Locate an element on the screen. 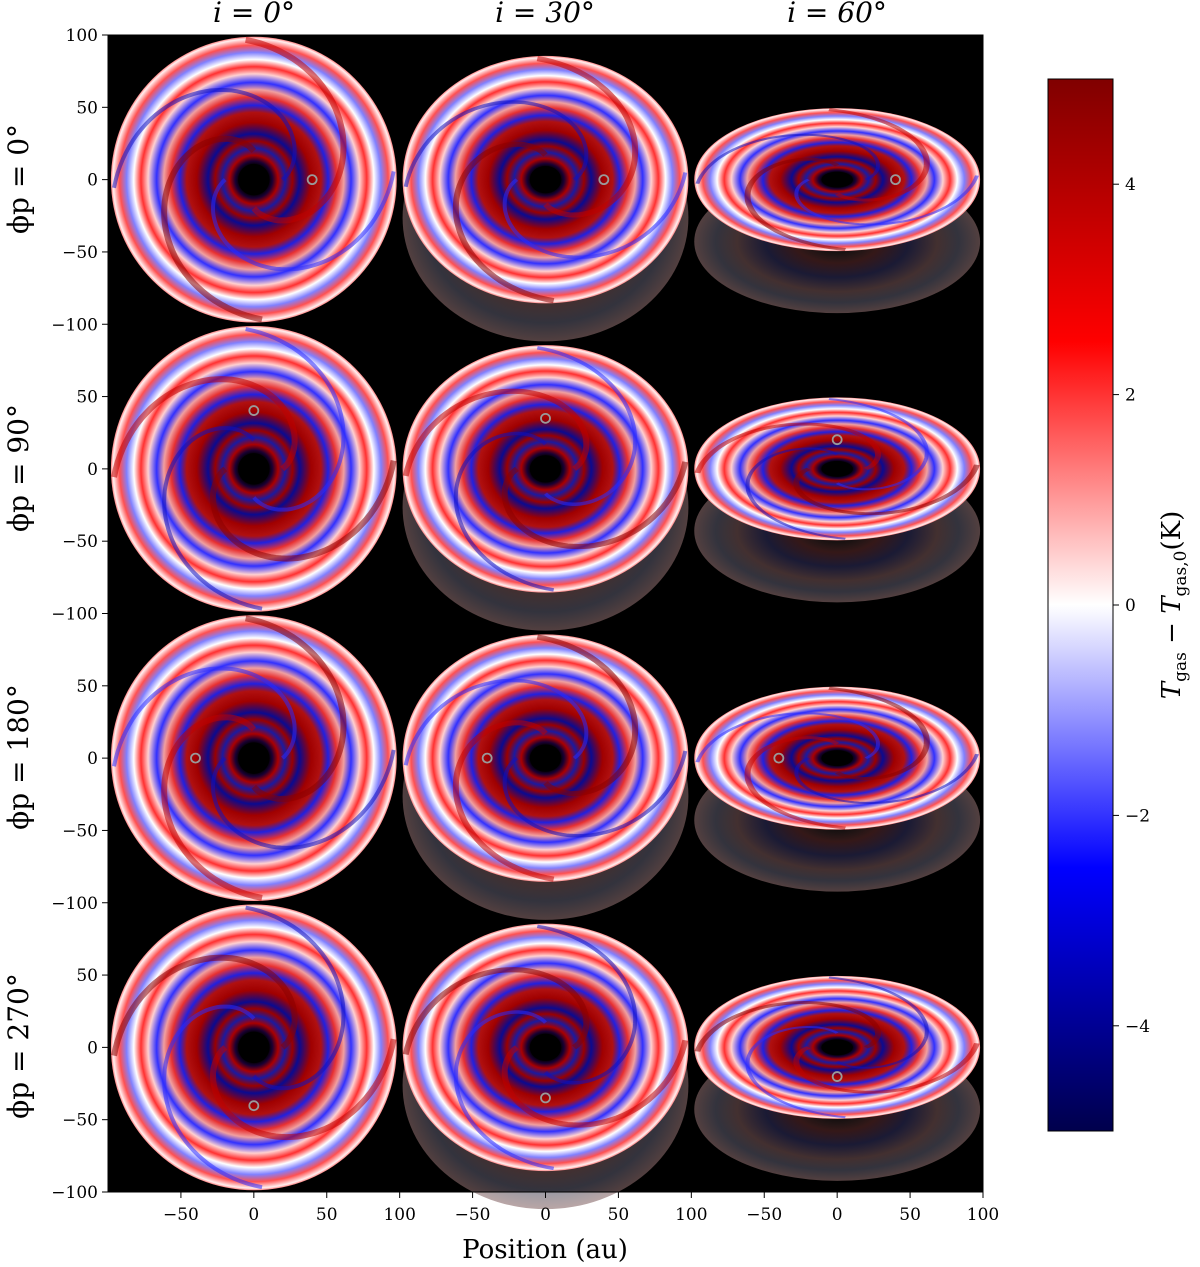 The height and width of the screenshot is (1267, 1200). x-tick-label: 0 is located at coordinates (837, 1215).